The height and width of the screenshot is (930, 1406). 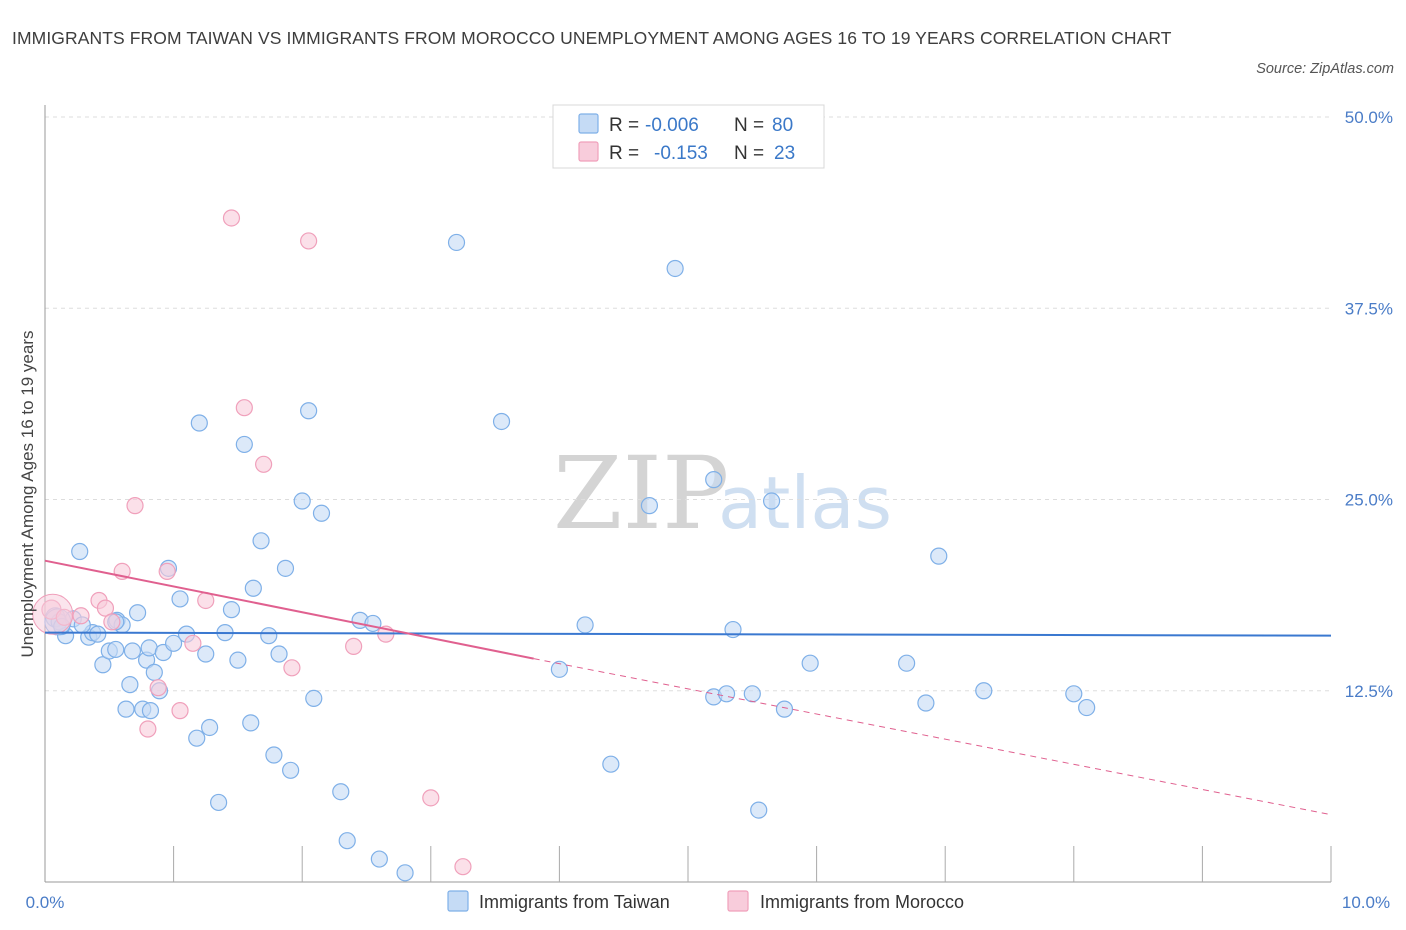 What do you see at coordinates (53, 614) in the screenshot?
I see `morocco-point-cluster` at bounding box center [53, 614].